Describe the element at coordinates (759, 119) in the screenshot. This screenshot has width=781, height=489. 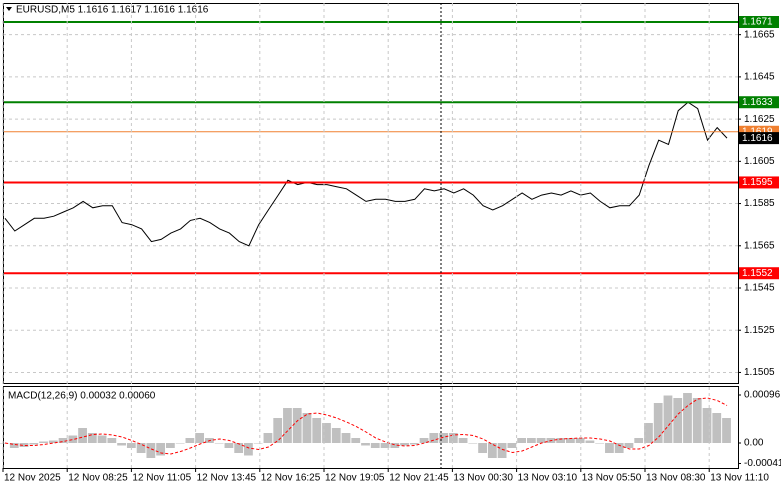
I see `y-tick-label: 1.1625` at that location.